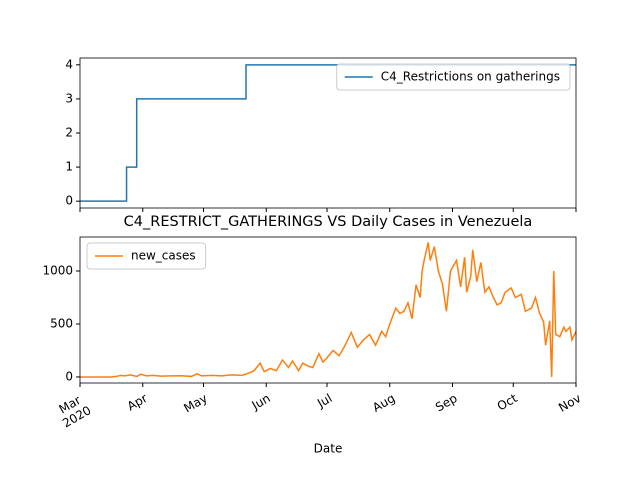 The height and width of the screenshot is (480, 640). What do you see at coordinates (69, 133) in the screenshot?
I see `y-tick-label: 2` at bounding box center [69, 133].